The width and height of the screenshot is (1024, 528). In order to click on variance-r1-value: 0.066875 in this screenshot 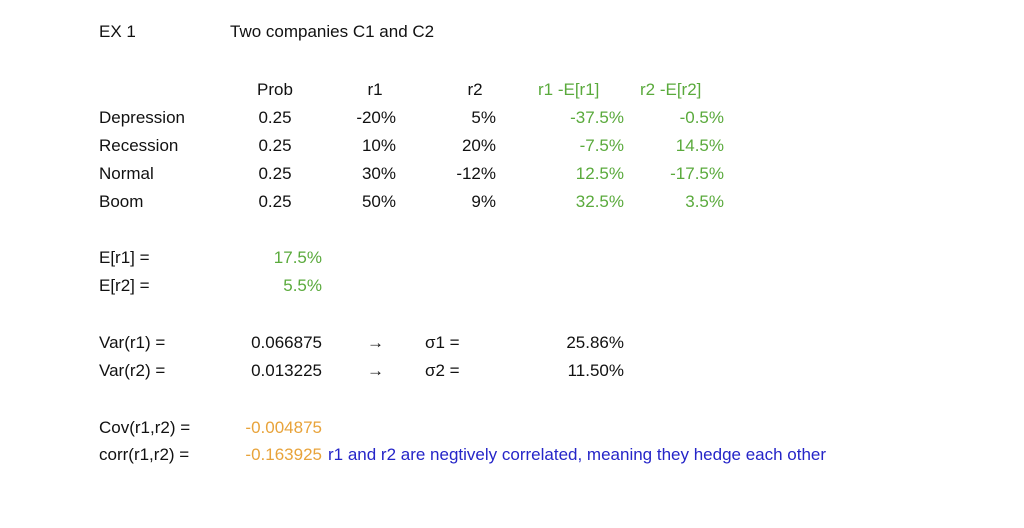, I will do `click(286, 342)`.